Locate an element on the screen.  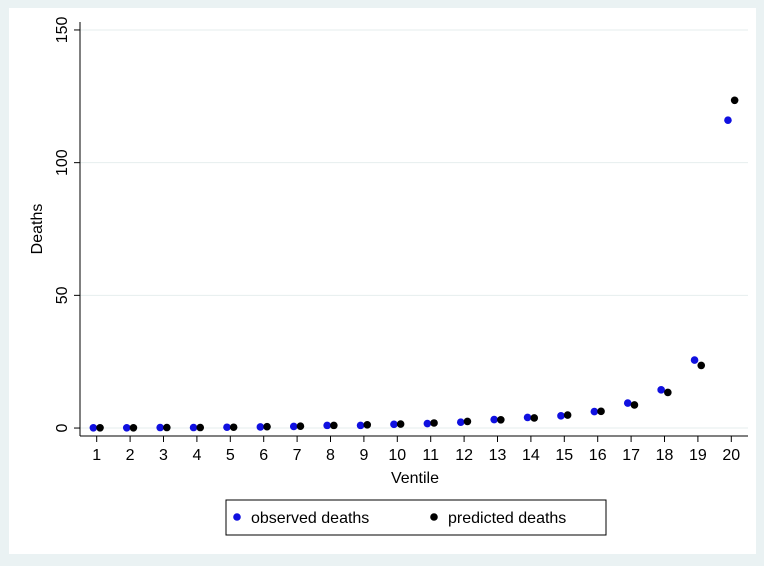
legend-box is located at coordinates (416, 517).